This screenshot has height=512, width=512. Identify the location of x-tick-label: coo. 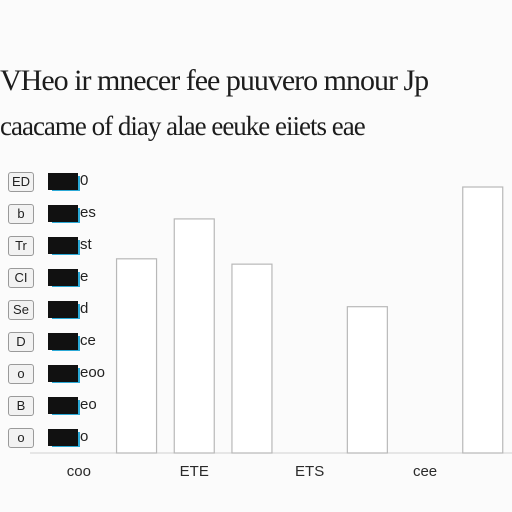
(79, 471).